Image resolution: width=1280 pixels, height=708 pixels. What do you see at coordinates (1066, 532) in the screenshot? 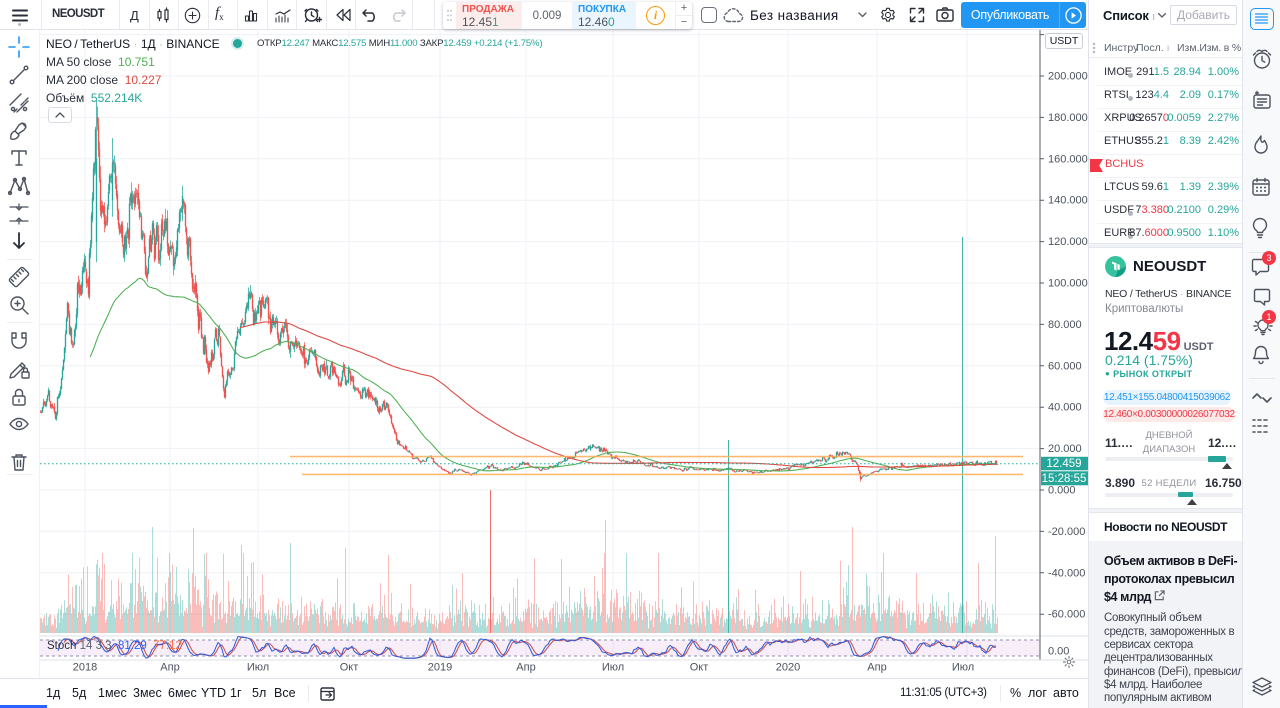
I see `svg-text: -20.000` at bounding box center [1066, 532].